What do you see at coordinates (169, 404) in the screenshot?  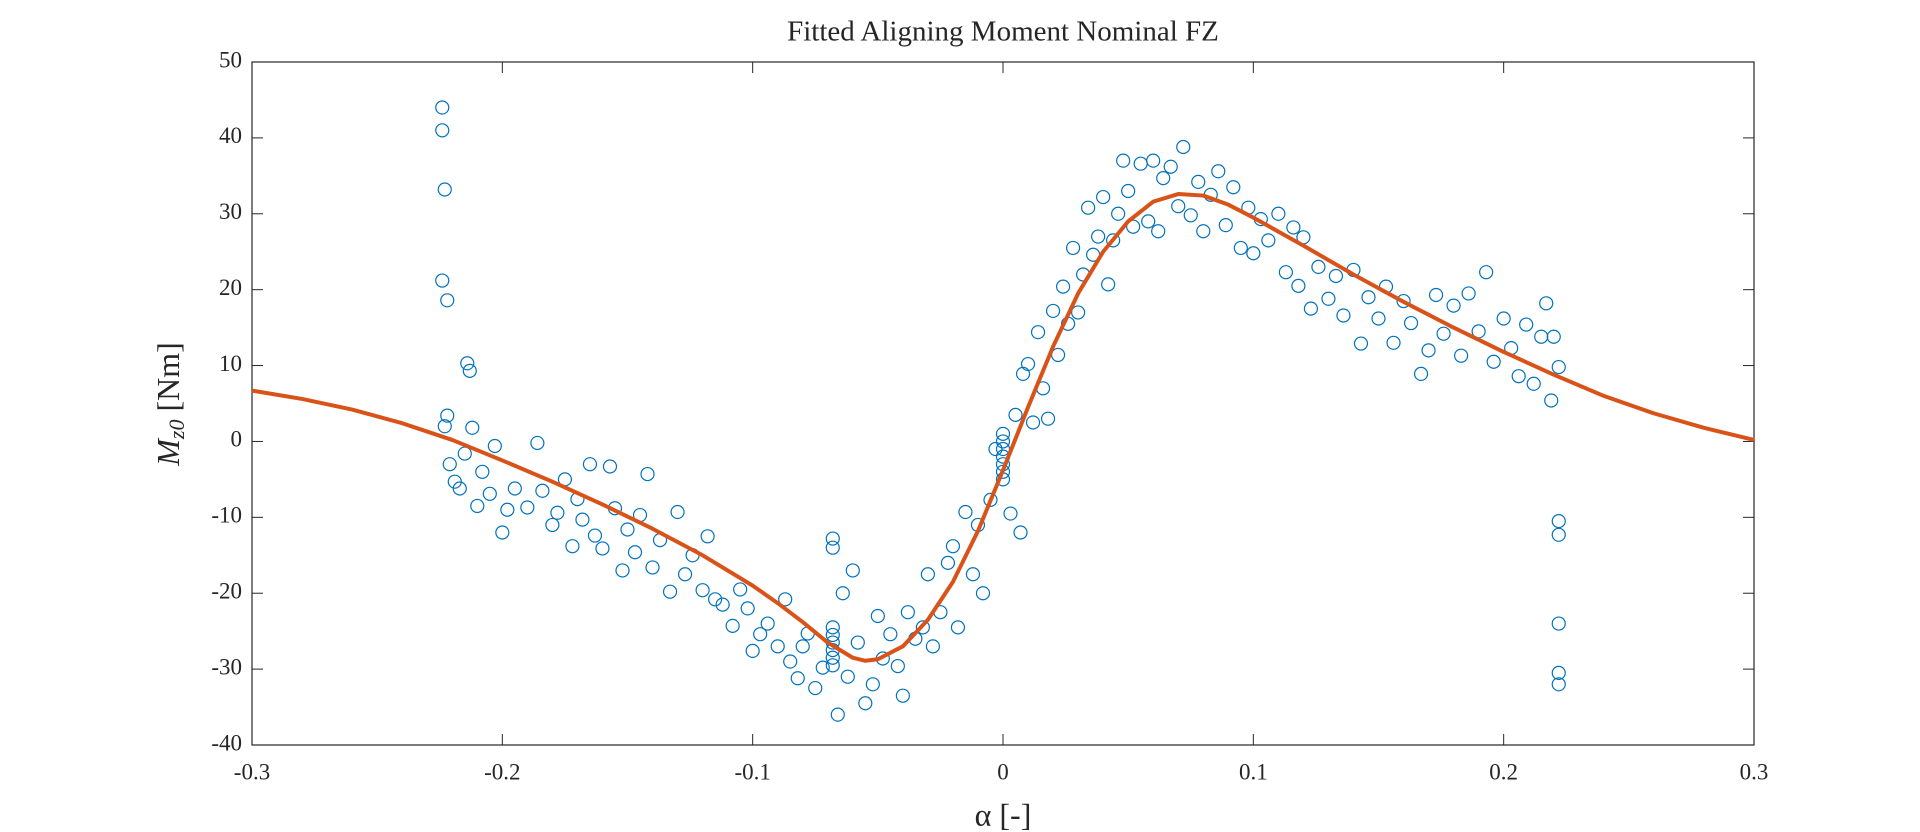 I see `y-axis-label: Mz0 [Nm]` at bounding box center [169, 404].